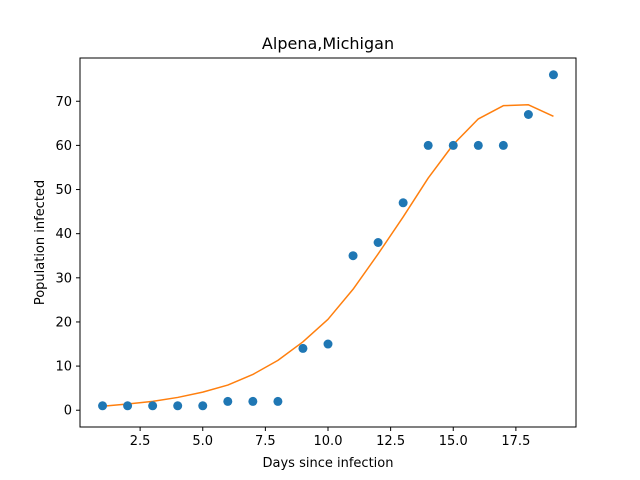 This screenshot has height=480, width=640. I want to click on x-tick-label: 12.5, so click(390, 441).